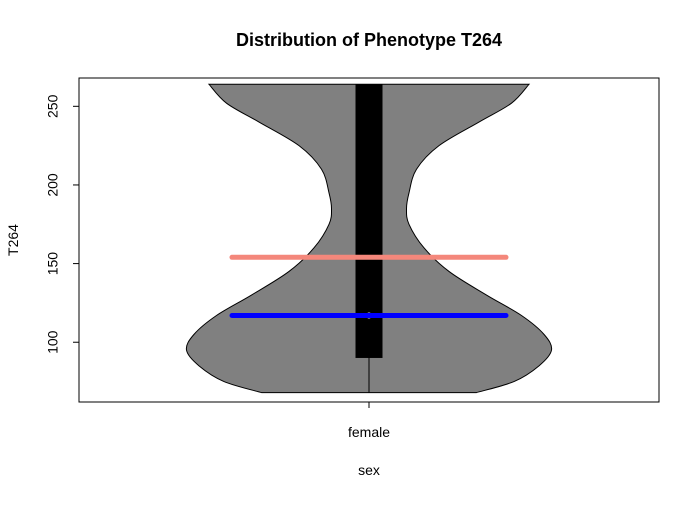 Image resolution: width=700 pixels, height=505 pixels. I want to click on y-tick-label: 200, so click(53, 185).